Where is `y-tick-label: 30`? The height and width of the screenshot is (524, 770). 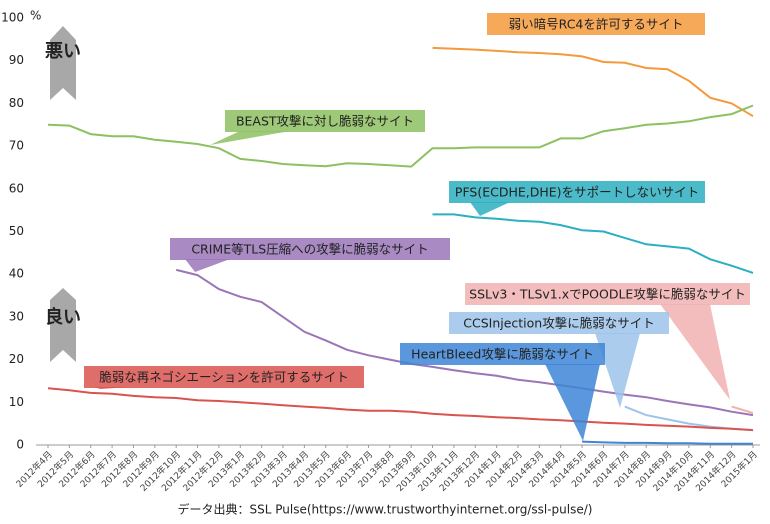
y-tick-label: 30 is located at coordinates (16, 316).